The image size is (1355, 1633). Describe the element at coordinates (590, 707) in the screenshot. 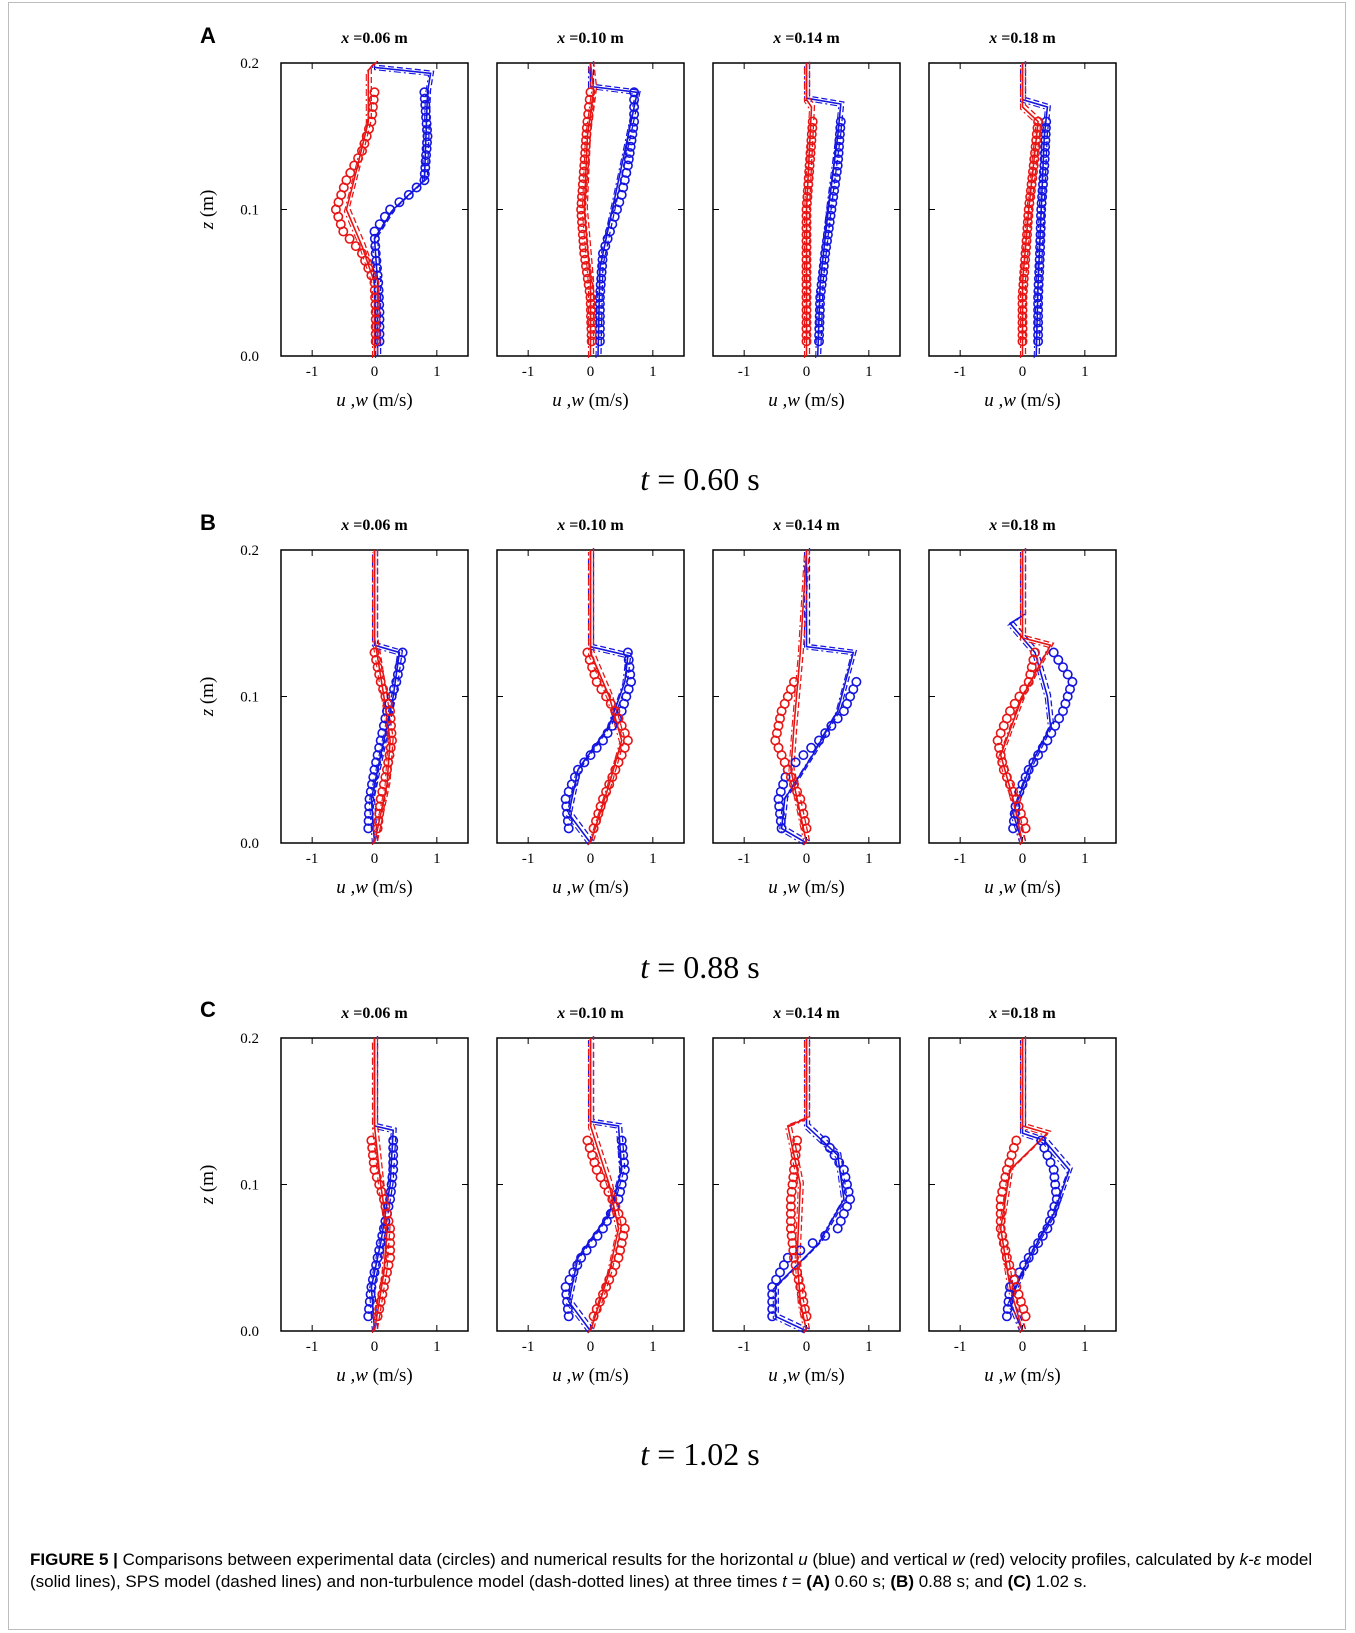

I see `subplot: x =0.10 m -1 0 1 u ,w (m/s)` at that location.